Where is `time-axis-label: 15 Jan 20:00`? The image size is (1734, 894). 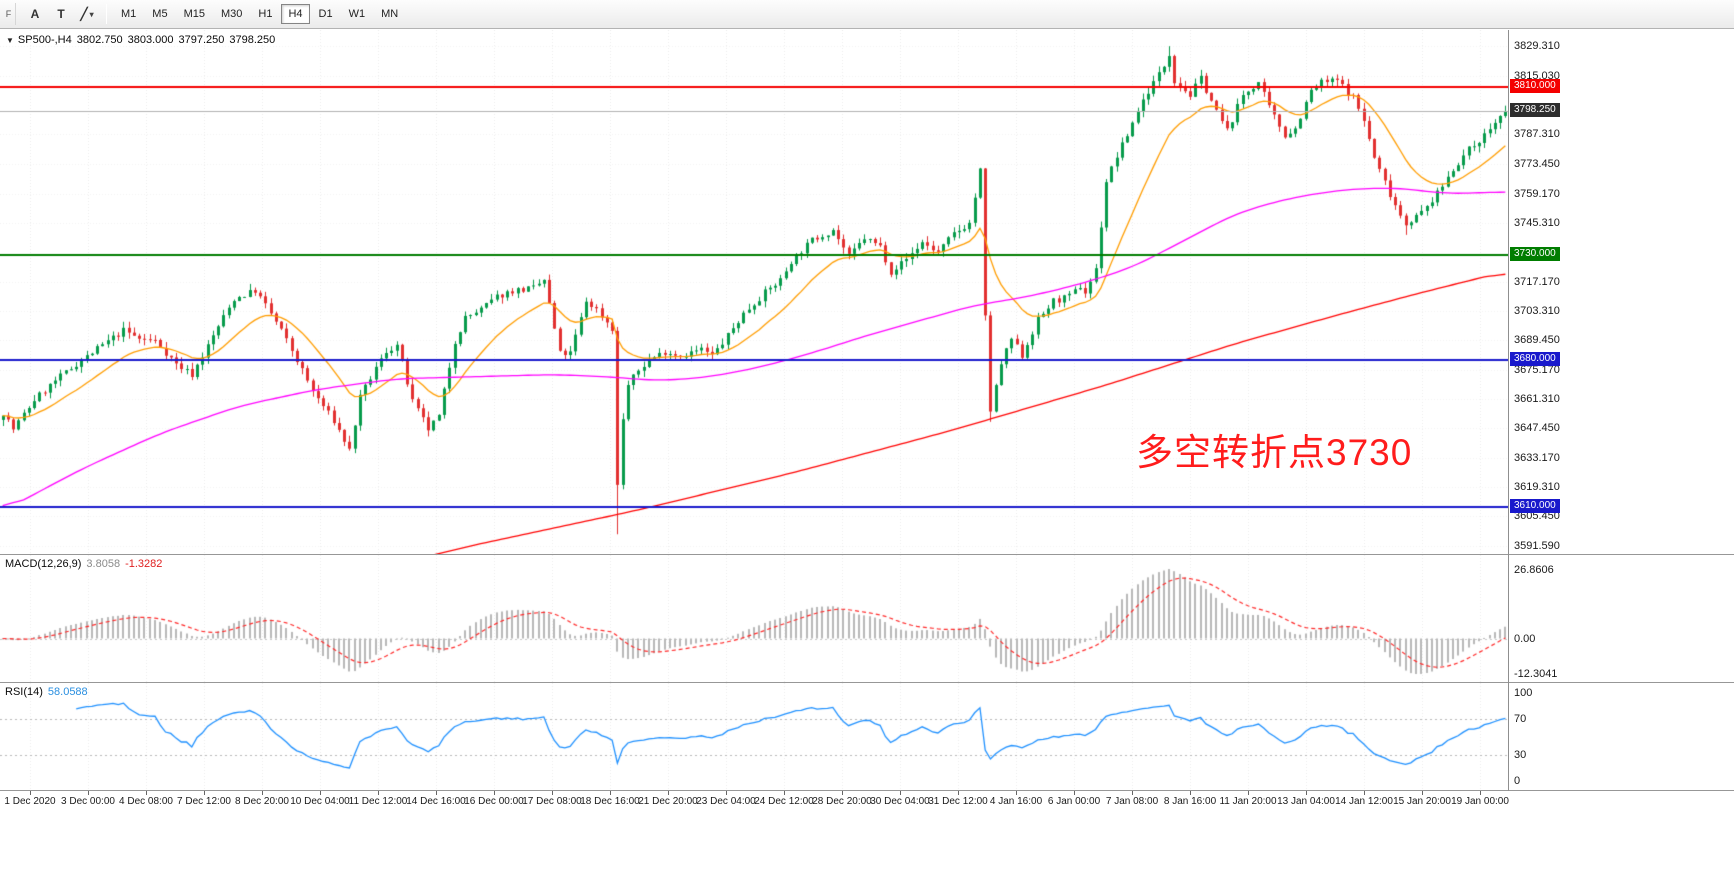
time-axis-label: 15 Jan 20:00 is located at coordinates (1422, 801).